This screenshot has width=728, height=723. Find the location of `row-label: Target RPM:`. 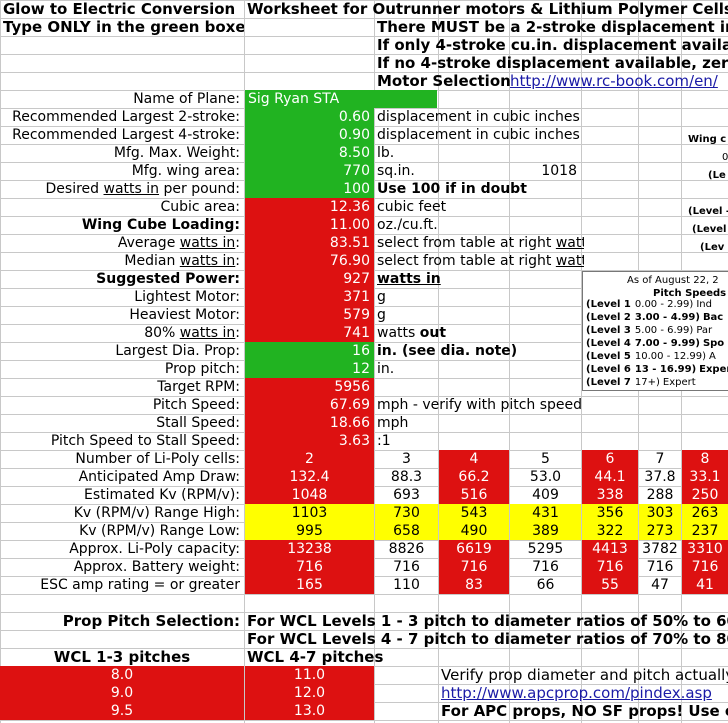

row-label: Target RPM: is located at coordinates (198, 387).